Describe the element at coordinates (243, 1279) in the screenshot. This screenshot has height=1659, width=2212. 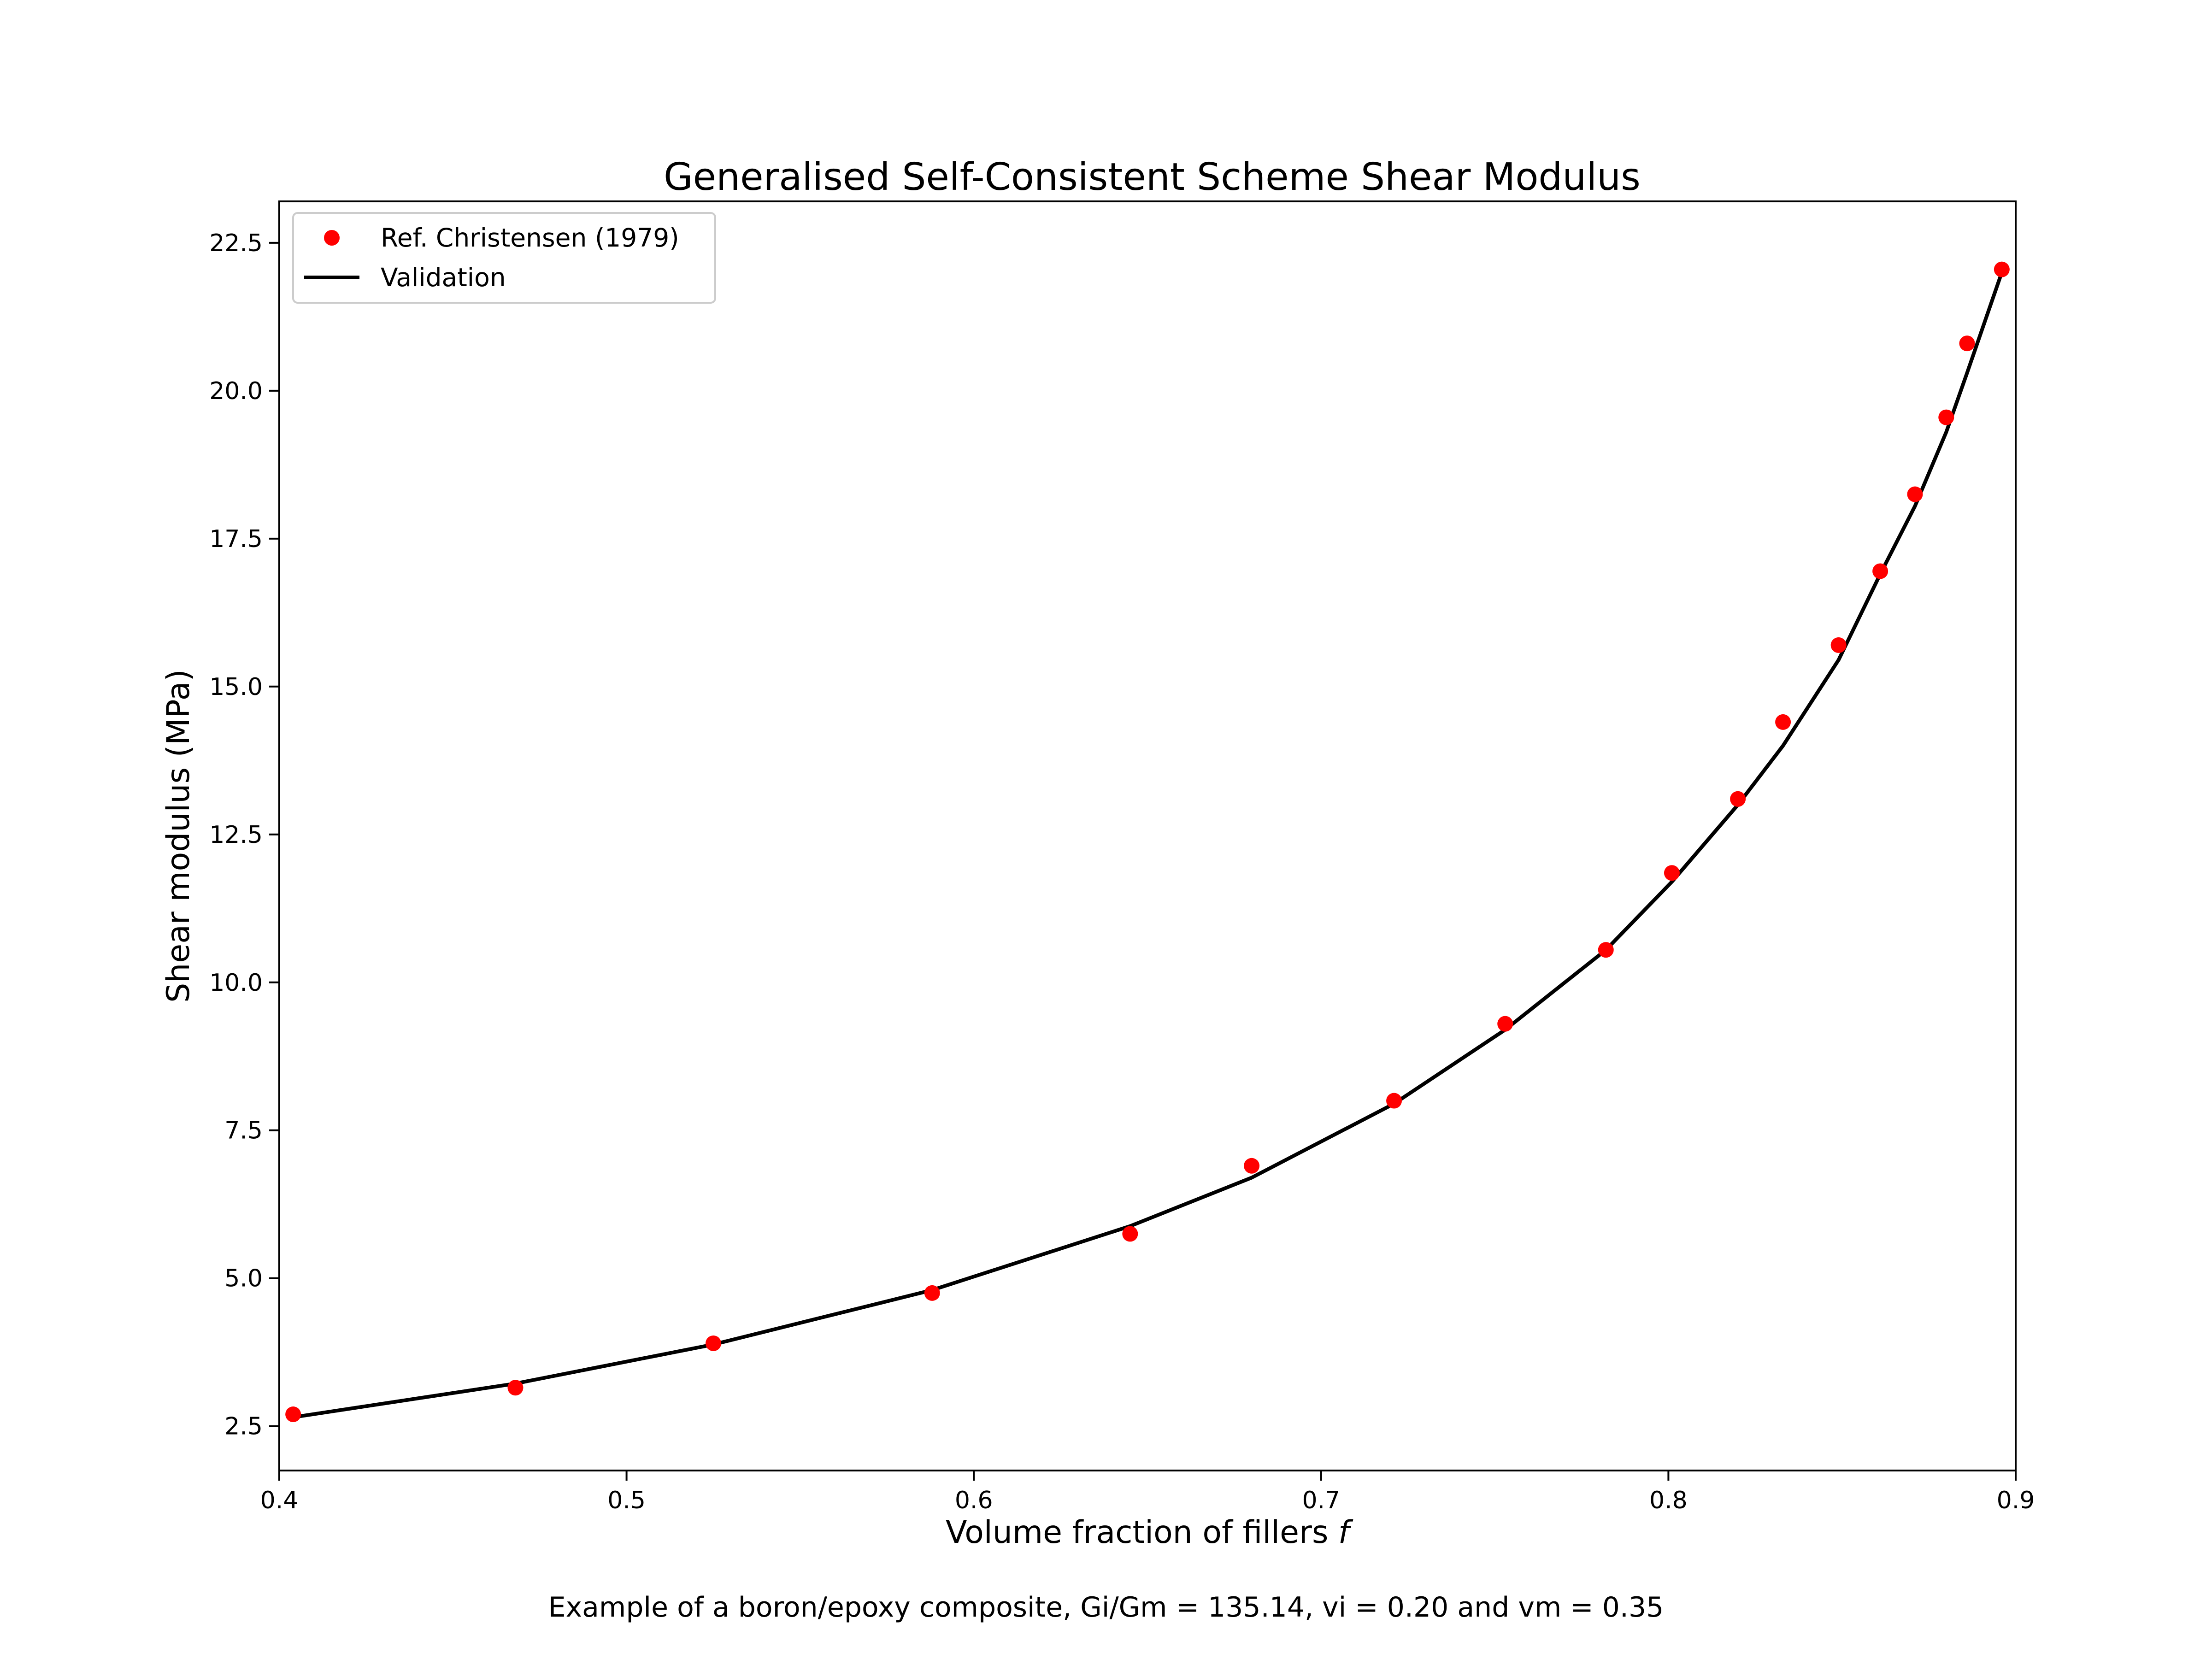
I see `y-tick-label: 5.0` at that location.